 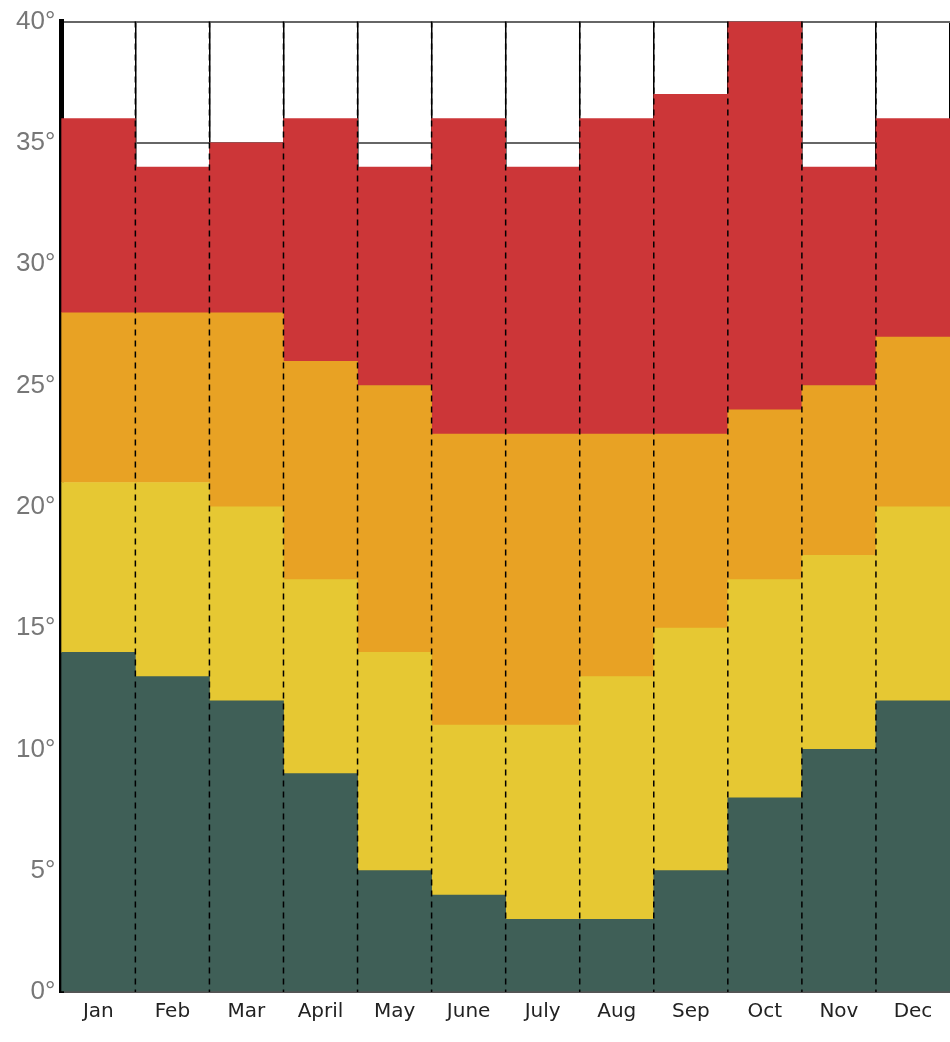 What do you see at coordinates (690, 1010) in the screenshot?
I see `x-tick-label: Sep` at bounding box center [690, 1010].